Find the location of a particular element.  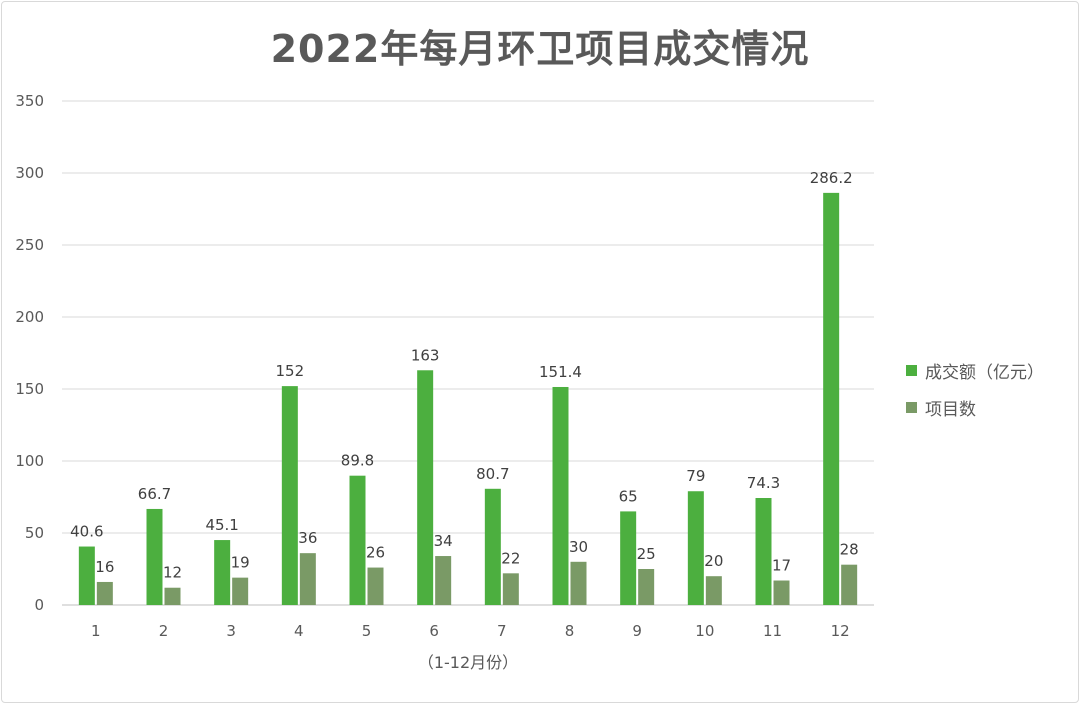

x-tick-label: 7 is located at coordinates (502, 631).